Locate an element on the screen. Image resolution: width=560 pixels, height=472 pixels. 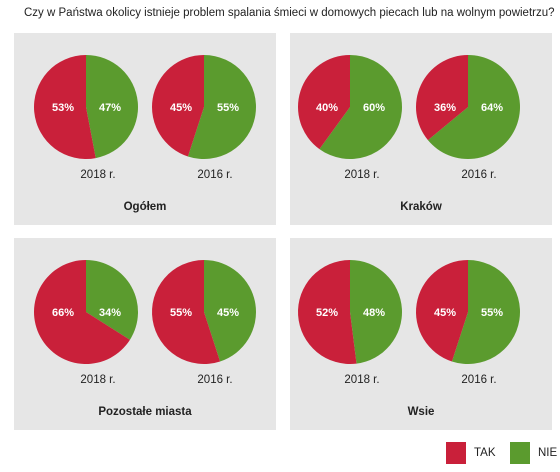
pie-group: 53% 47% 45% 55% is located at coordinates (145, 107).